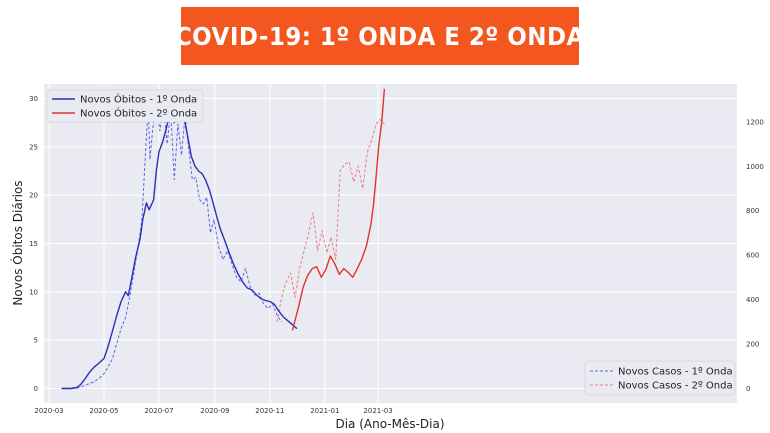 Image resolution: width=770 pixels, height=433 pixels. I want to click on banner-title: COVID-19: 1º ONDA E 2º ONDA, so click(380, 36).